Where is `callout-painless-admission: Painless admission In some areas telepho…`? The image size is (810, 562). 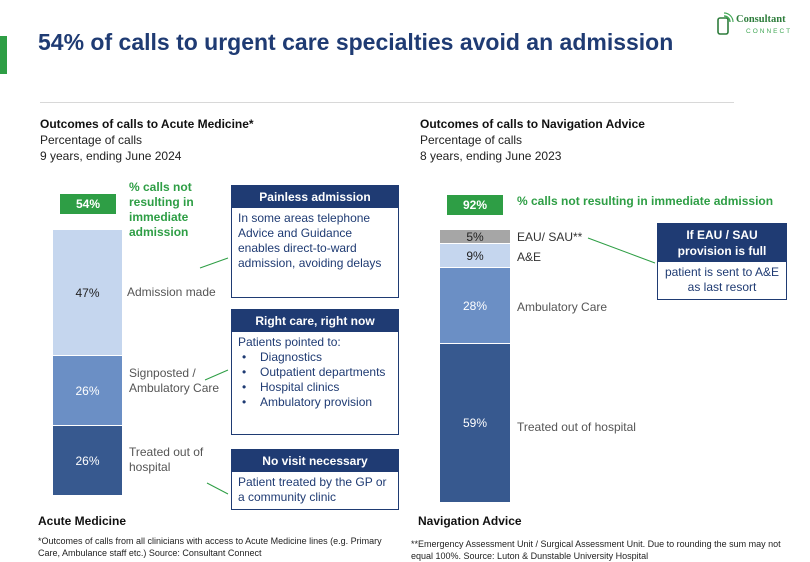
callout-painless-admission: Painless admission In some areas telepho… is located at coordinates (315, 241).